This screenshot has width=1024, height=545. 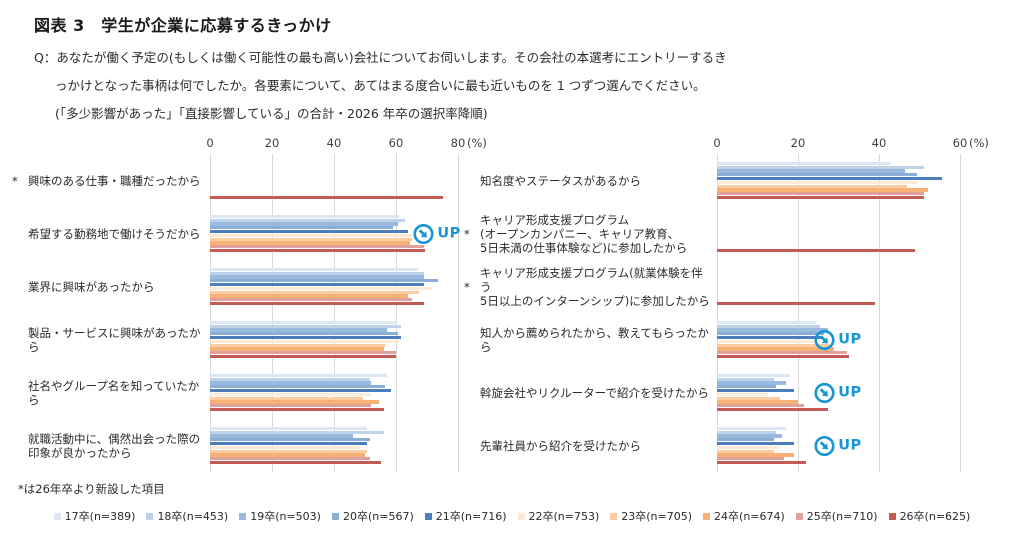 What do you see at coordinates (285, 516) in the screenshot?
I see `legend-label: 19卒(n=503)` at bounding box center [285, 516].